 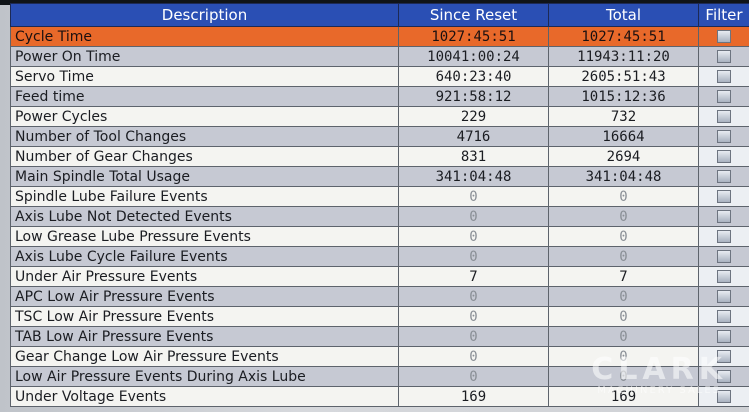 What do you see at coordinates (204, 136) in the screenshot?
I see `row-description: Number of Tool Changes` at bounding box center [204, 136].